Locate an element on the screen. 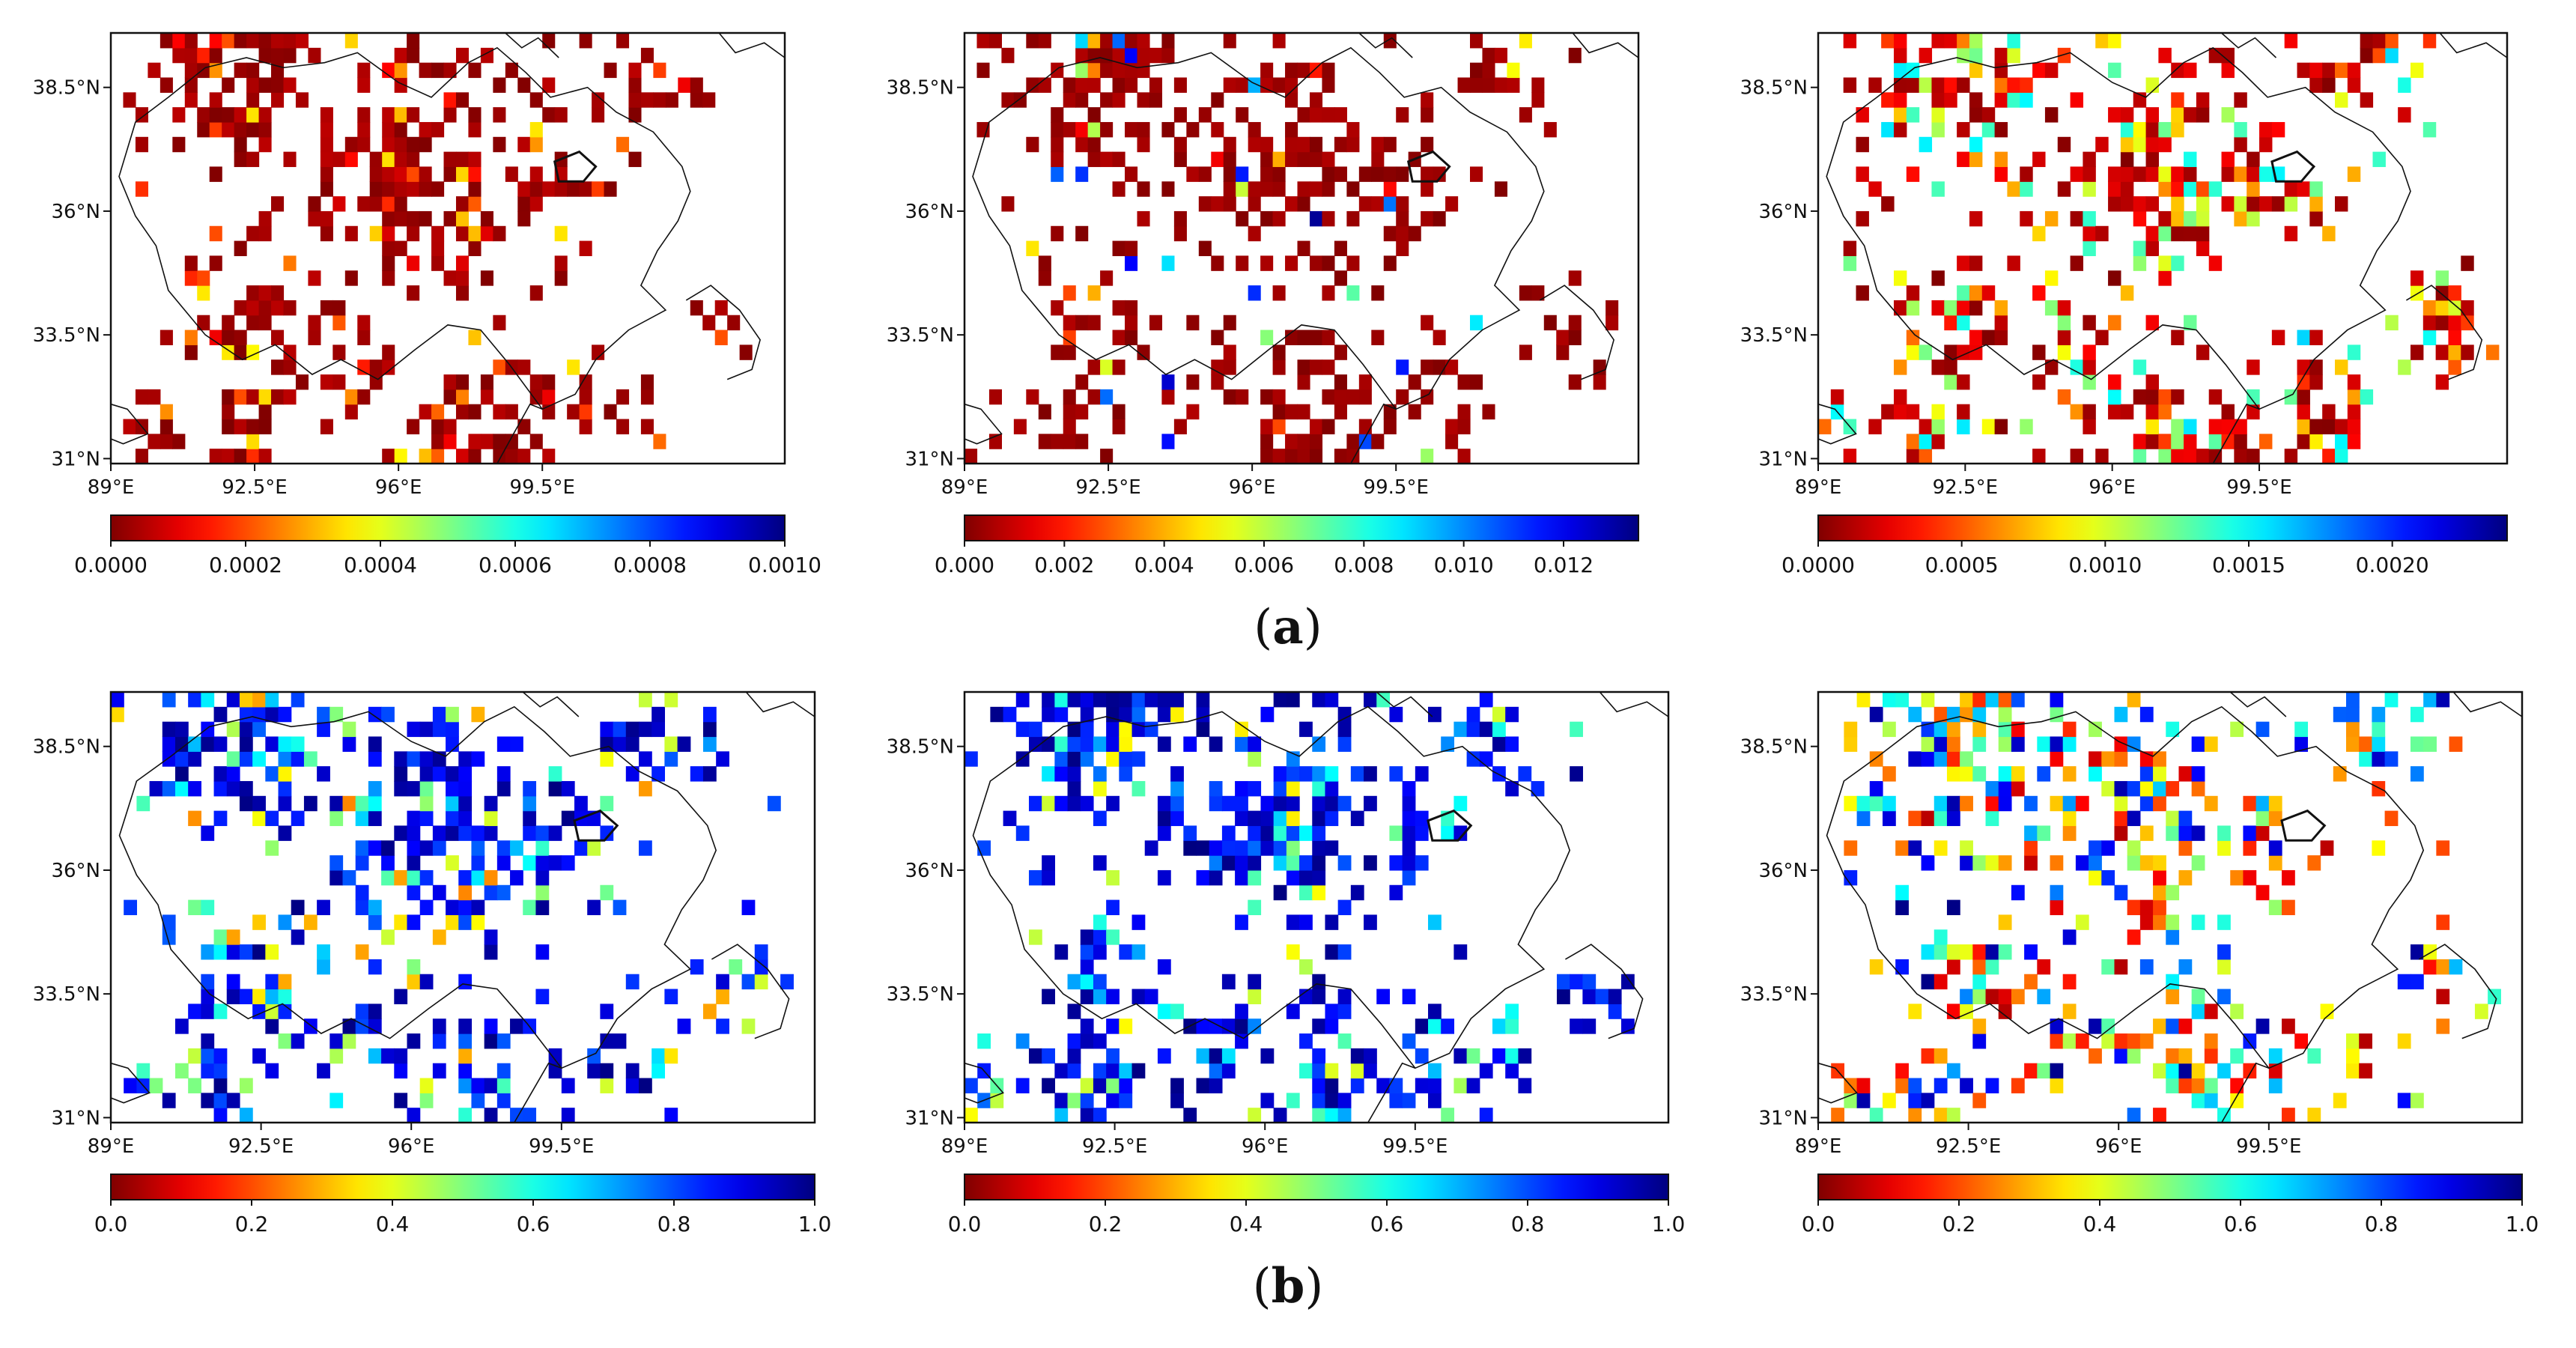  x-tick-label: 89°E is located at coordinates (1818, 1146).